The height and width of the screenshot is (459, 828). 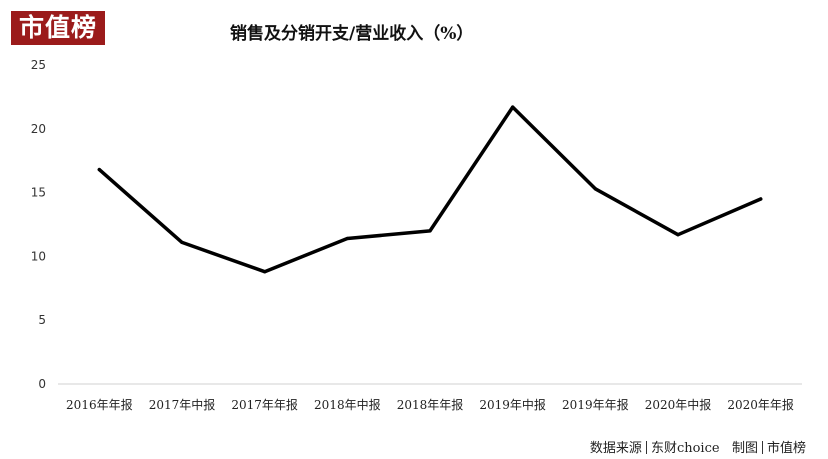 I want to click on y-tick-label: 15, so click(x=38, y=193).